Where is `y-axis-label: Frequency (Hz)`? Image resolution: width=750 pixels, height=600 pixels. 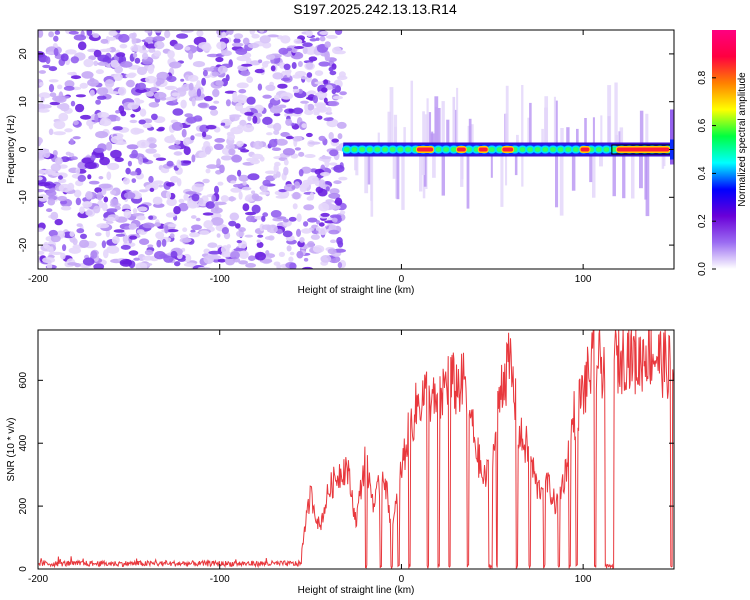
y-axis-label: Frequency (Hz) is located at coordinates (11, 149).